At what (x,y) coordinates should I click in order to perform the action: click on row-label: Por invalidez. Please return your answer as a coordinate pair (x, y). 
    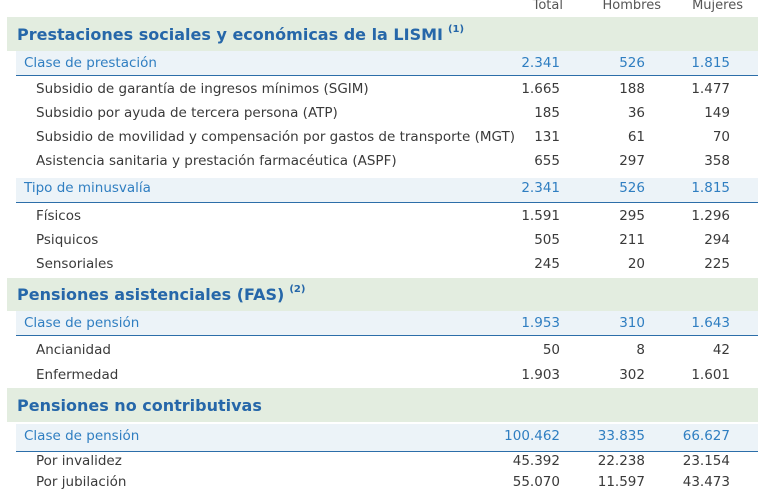
    Looking at the image, I should click on (79, 461).